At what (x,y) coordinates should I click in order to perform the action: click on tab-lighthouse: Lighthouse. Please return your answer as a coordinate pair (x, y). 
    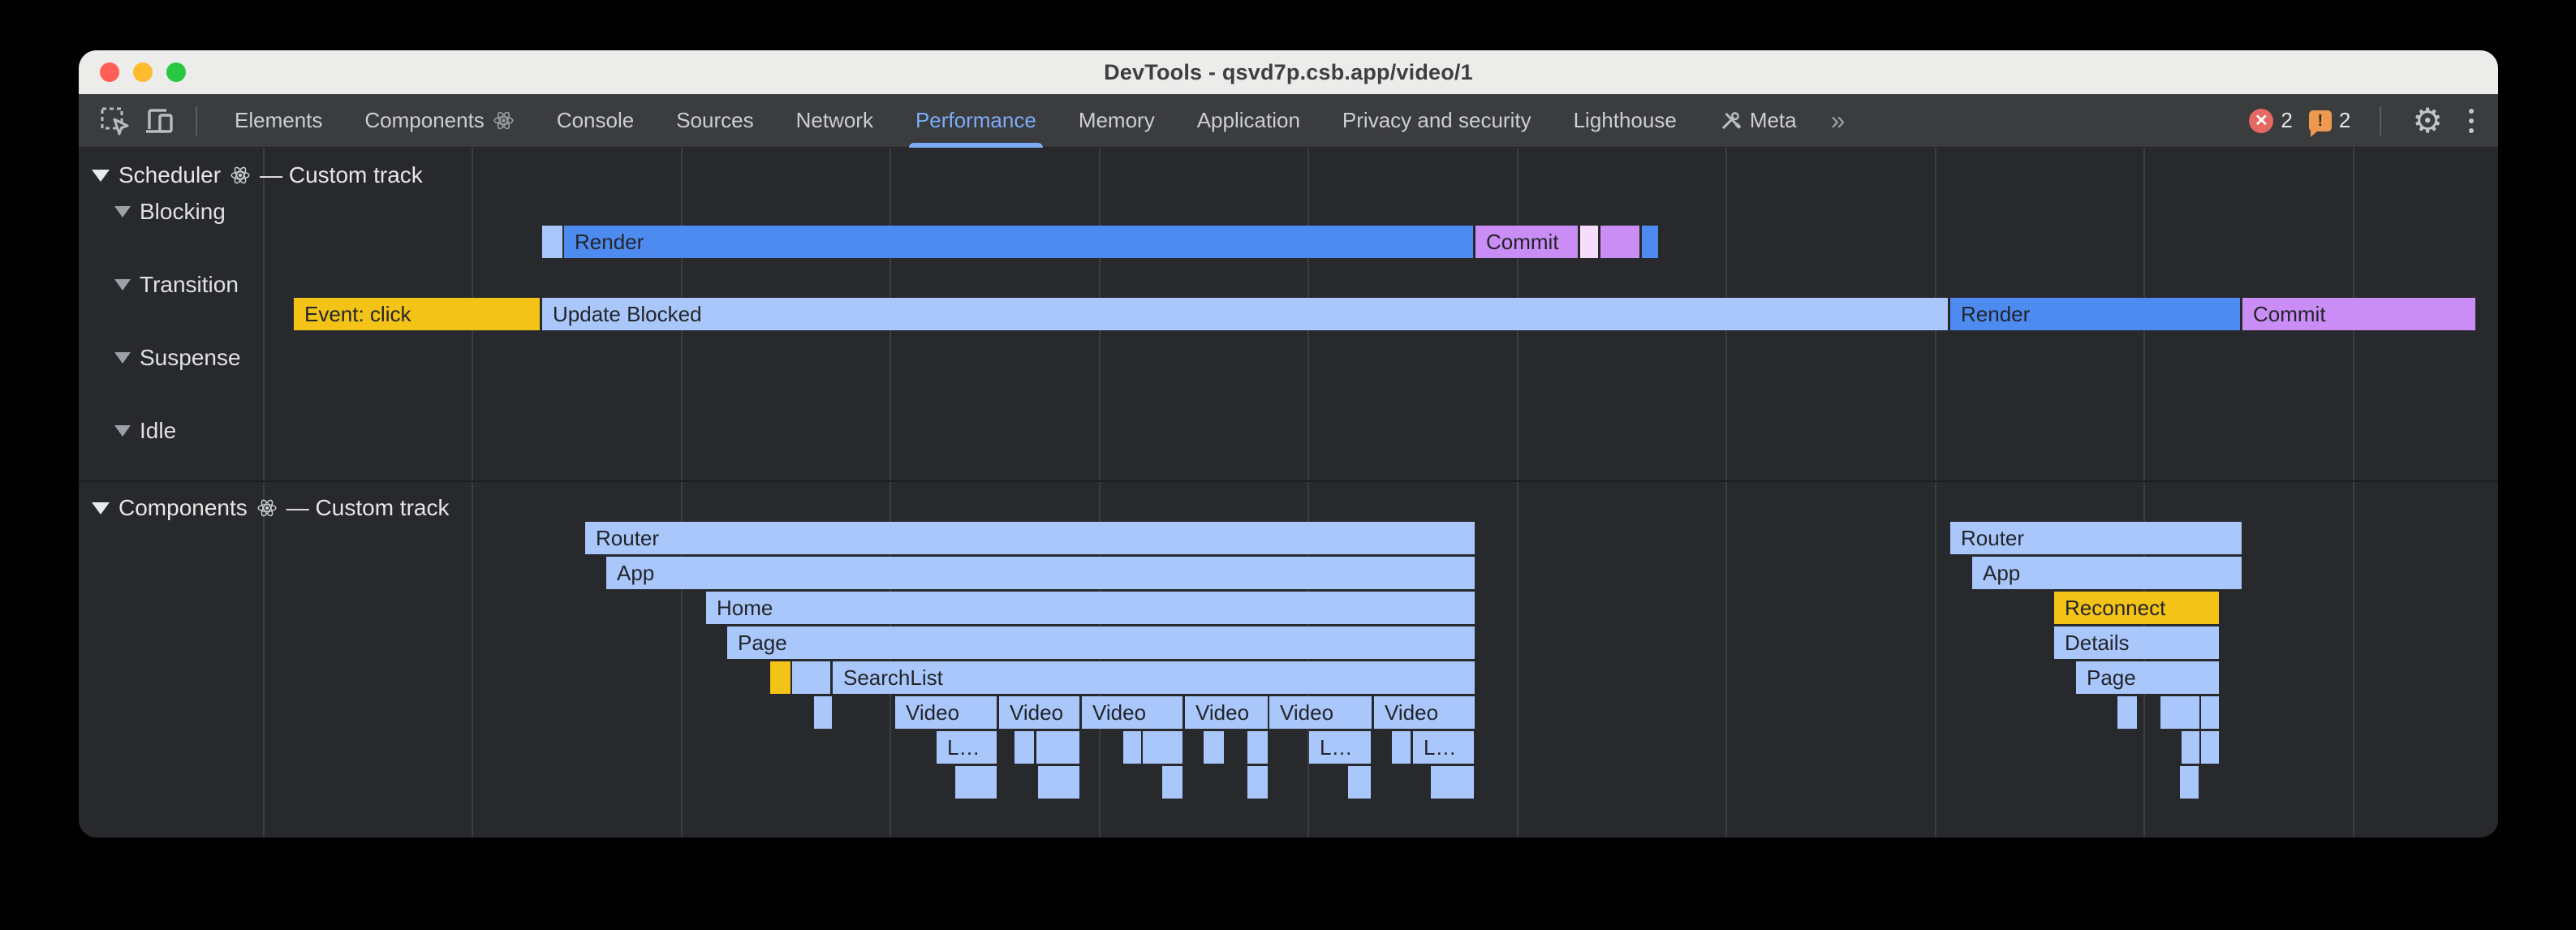
    Looking at the image, I should click on (1626, 121).